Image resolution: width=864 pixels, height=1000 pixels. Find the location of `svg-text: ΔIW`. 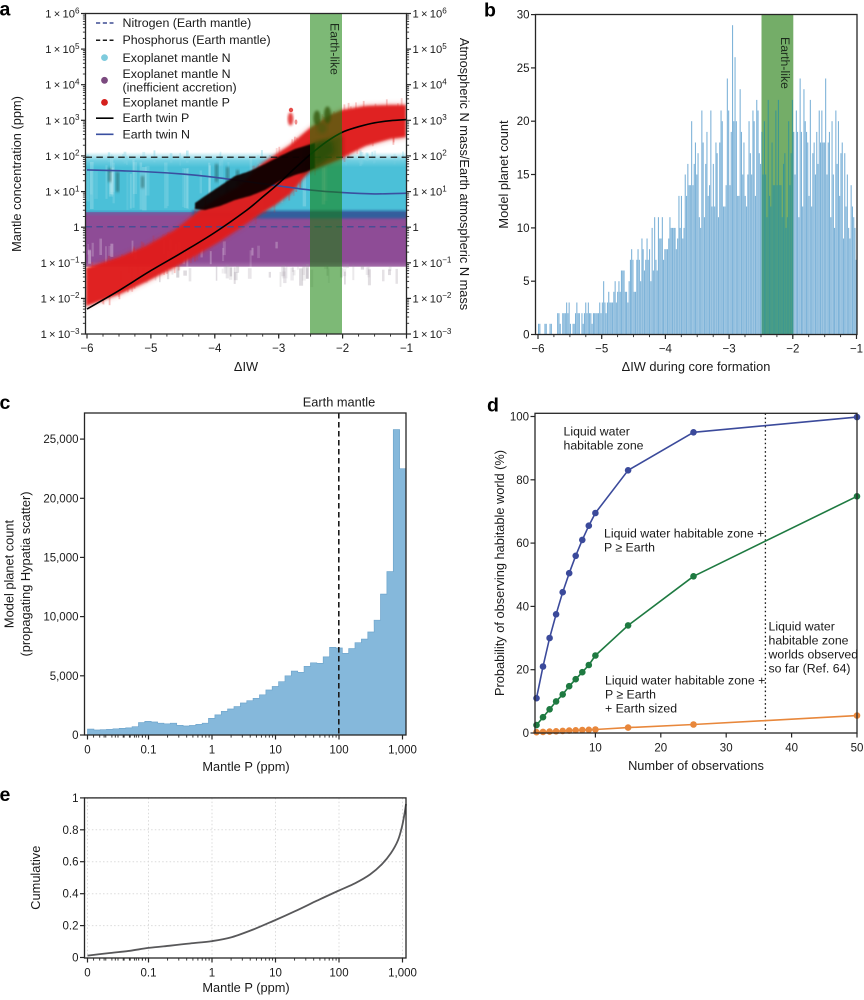

svg-text: ΔIW is located at coordinates (246, 366).